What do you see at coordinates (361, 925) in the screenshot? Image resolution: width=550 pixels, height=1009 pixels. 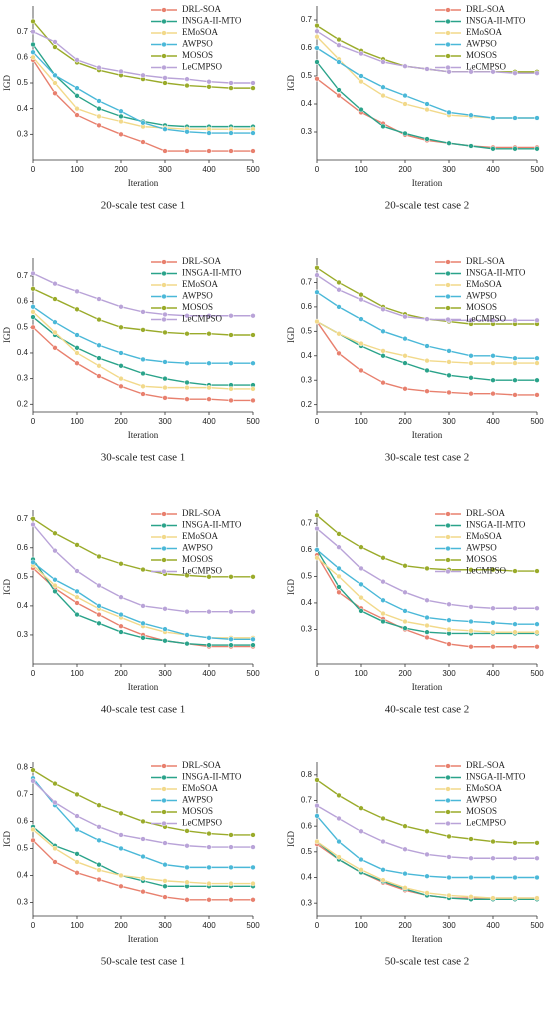 I see `x-tick-label: 100` at bounding box center [361, 925].